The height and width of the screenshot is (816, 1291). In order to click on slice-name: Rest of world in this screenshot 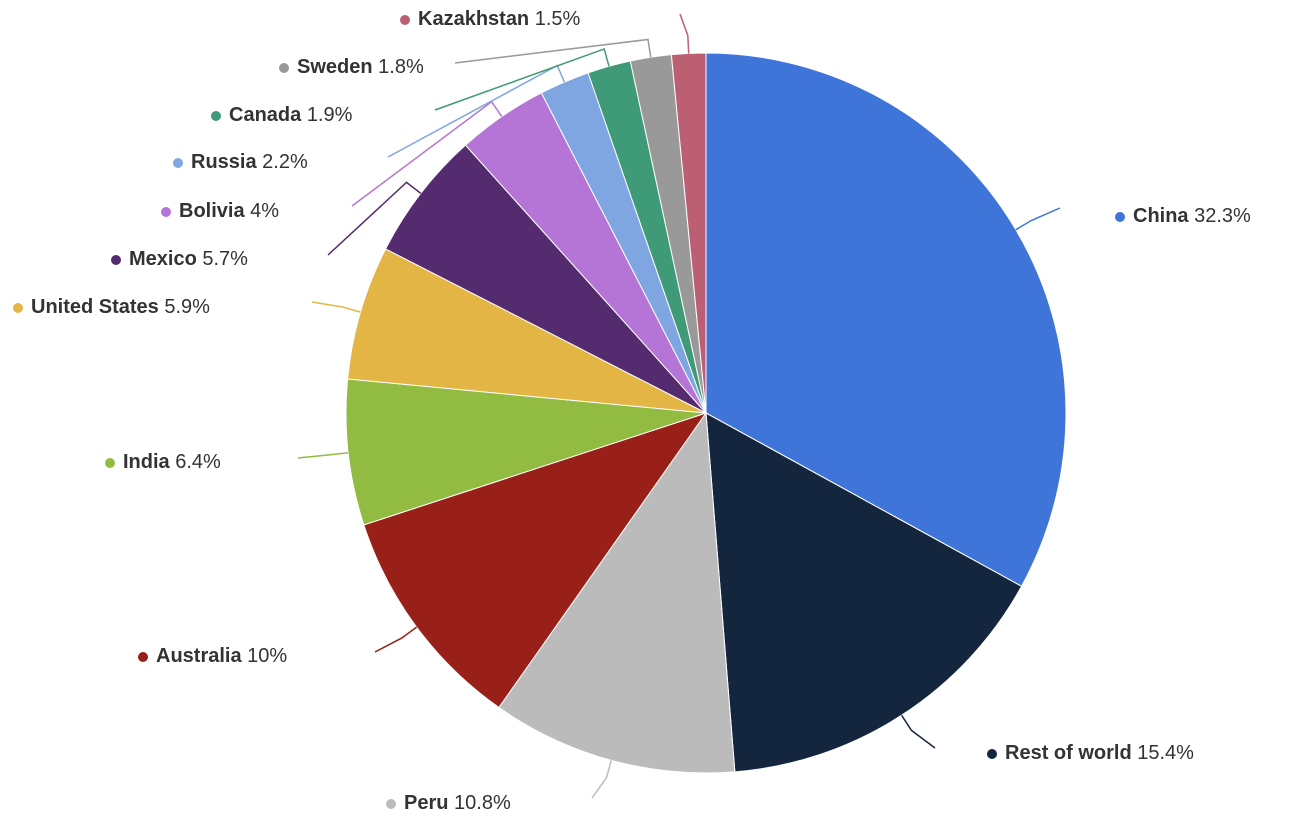, I will do `click(1068, 753)`.